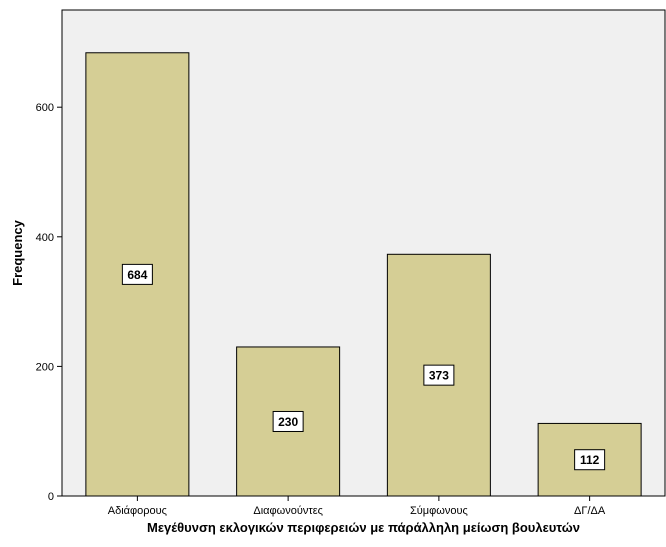 Image resolution: width=666 pixels, height=547 pixels. I want to click on x-tick-label-0: Αδιάφορους, so click(137, 511).